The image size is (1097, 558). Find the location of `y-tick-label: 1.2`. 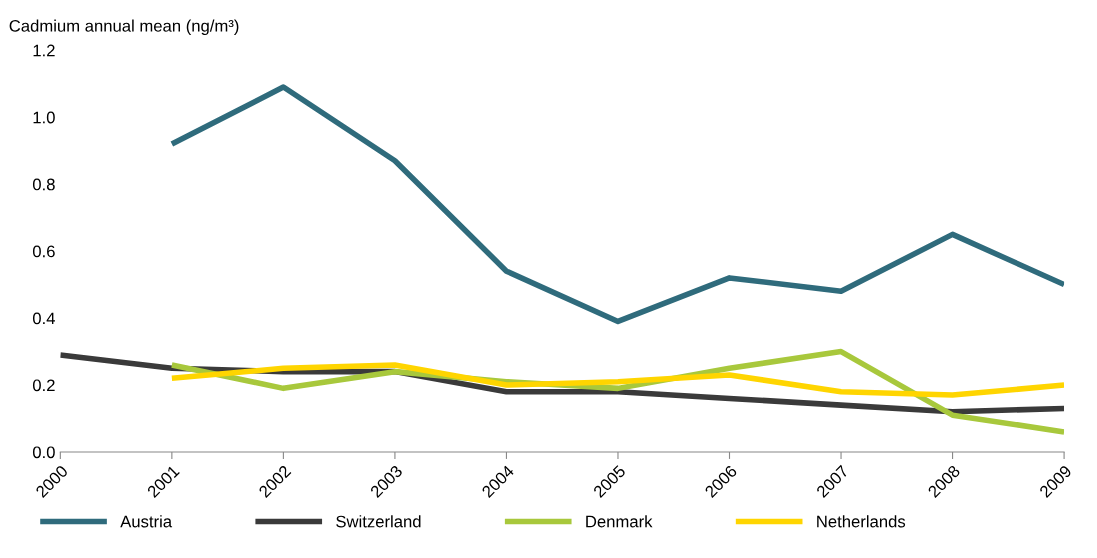

y-tick-label: 1.2 is located at coordinates (44, 50).